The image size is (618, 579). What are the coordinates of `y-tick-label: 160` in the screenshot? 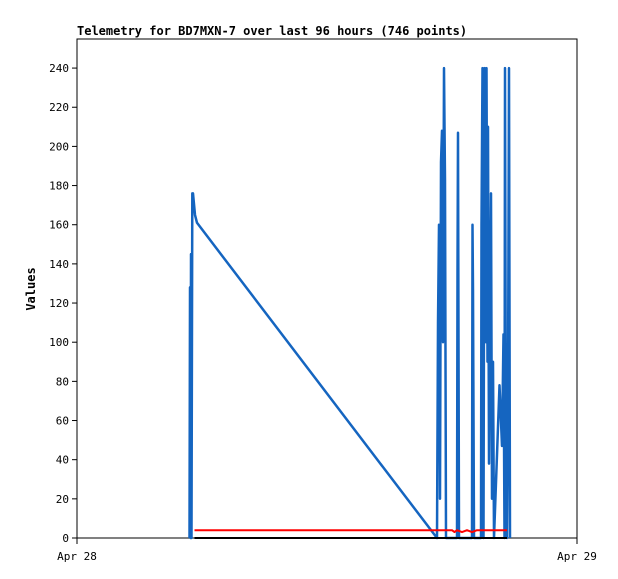 It's located at (59, 225).